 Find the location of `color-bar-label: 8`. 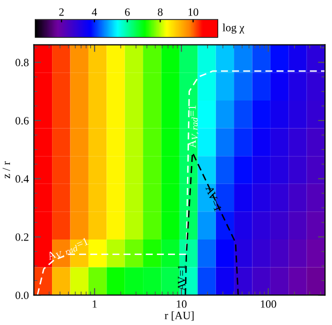

color-bar-label: 8 is located at coordinates (160, 12).